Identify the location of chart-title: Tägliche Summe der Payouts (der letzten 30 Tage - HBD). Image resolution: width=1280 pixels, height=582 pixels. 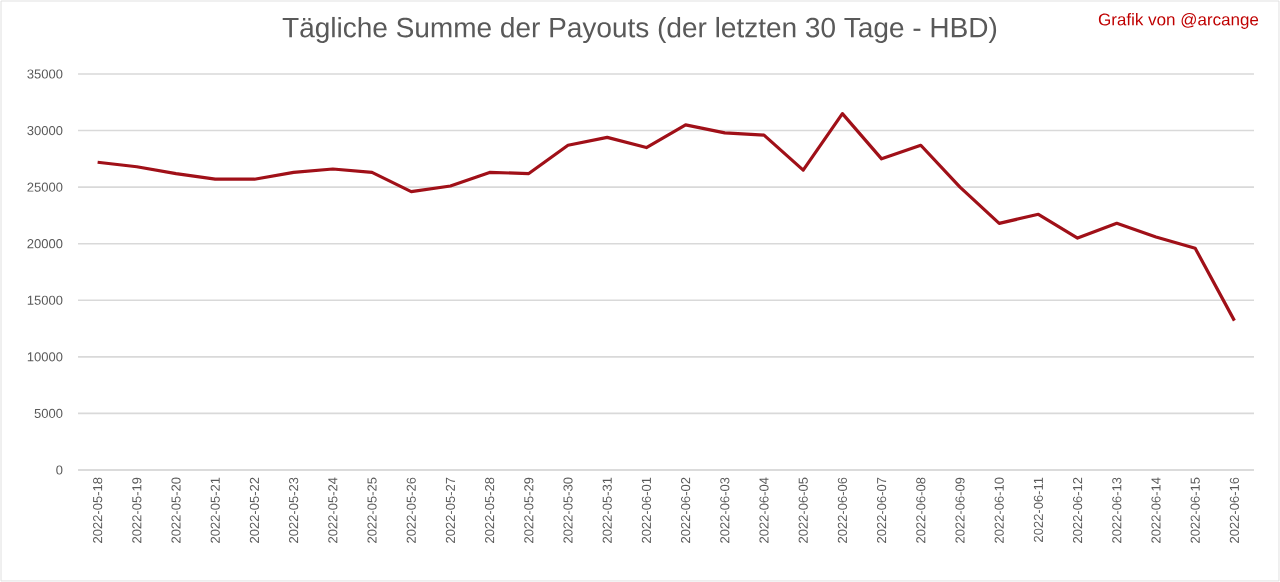
(639, 30).